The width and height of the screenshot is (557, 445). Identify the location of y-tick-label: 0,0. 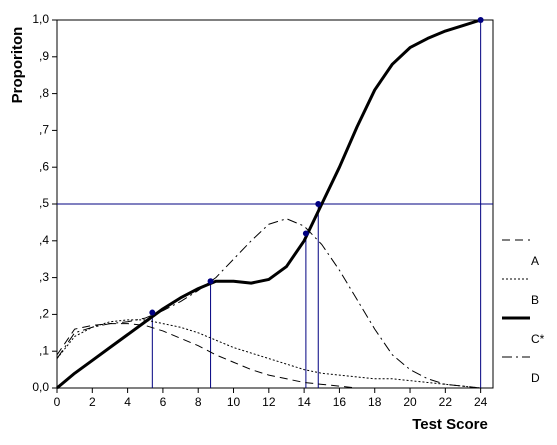
(40, 387).